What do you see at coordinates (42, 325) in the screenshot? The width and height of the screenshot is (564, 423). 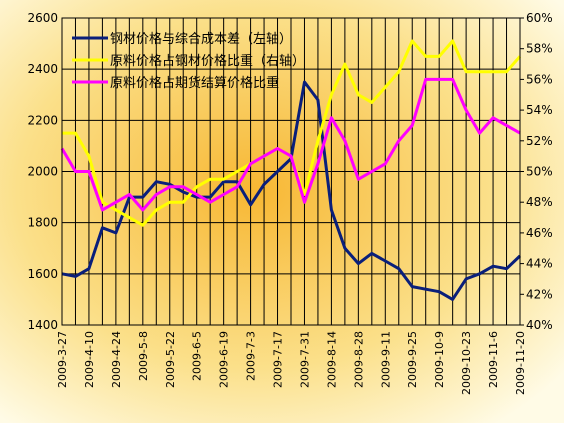 I see `y-tick-label: 1400` at bounding box center [42, 325].